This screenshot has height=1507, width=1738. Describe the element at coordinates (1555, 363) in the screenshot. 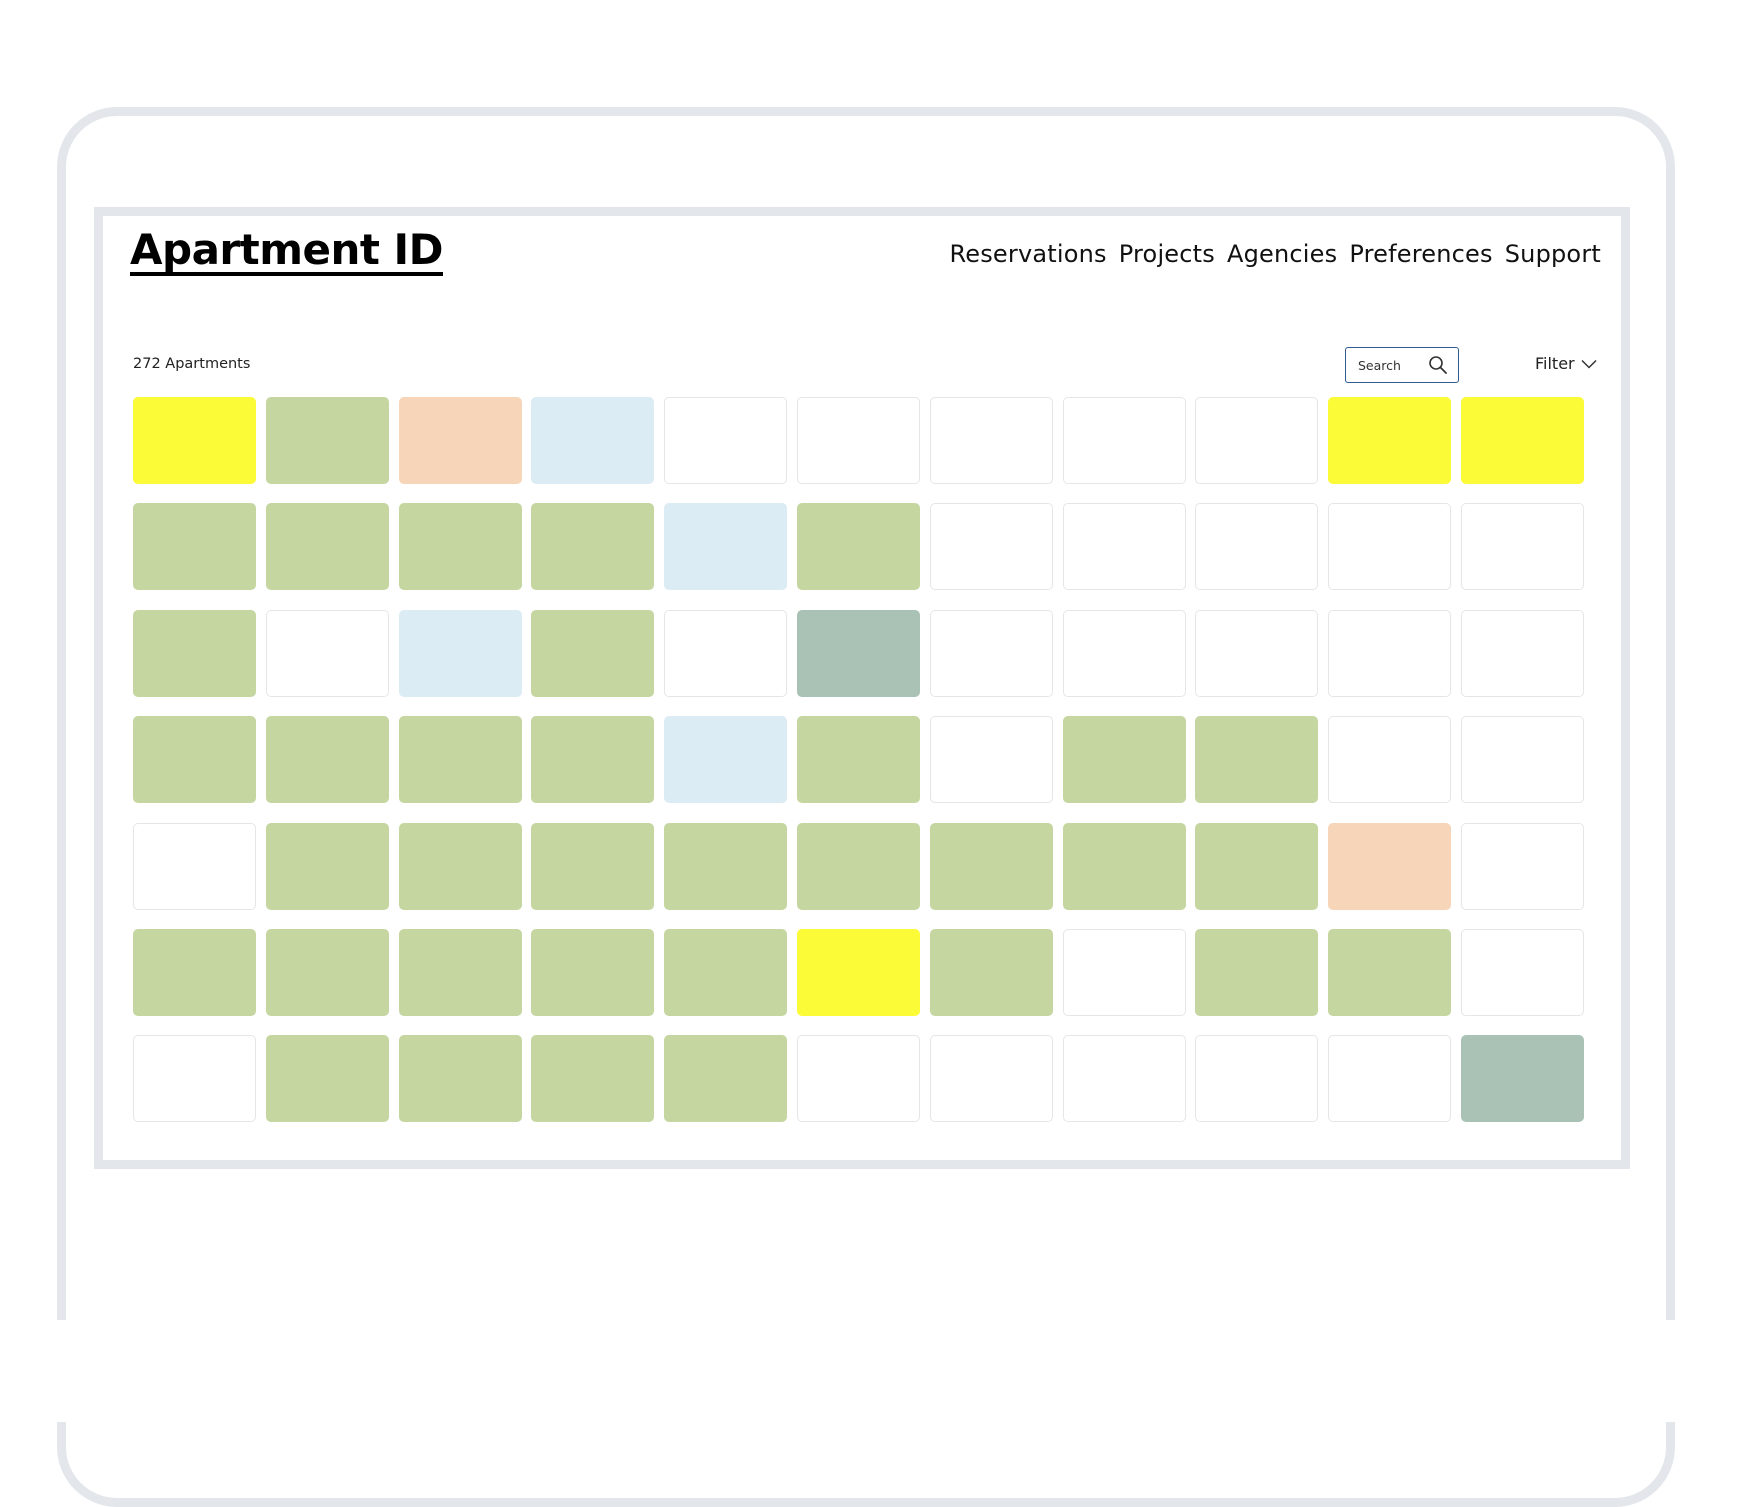

I see `filter-label: Filter` at that location.